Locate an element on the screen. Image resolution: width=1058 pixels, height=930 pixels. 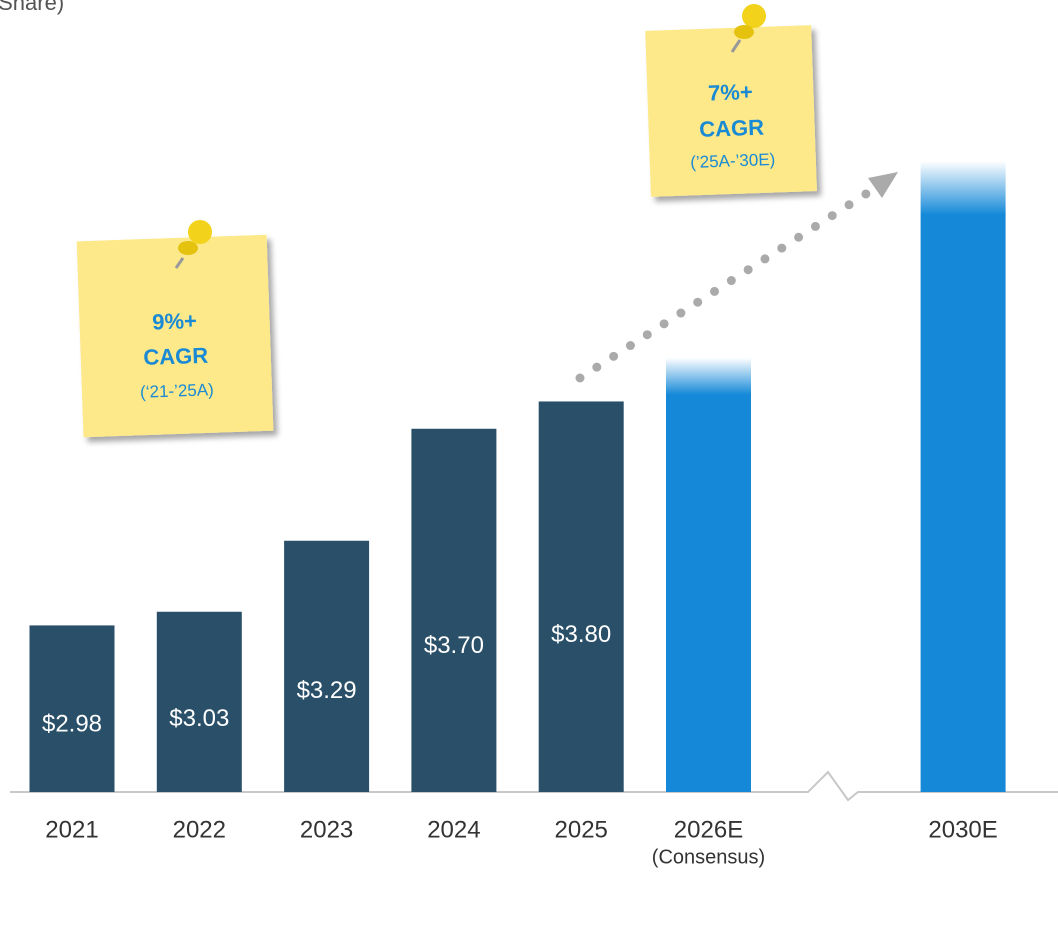
sticky-note: 9%+ CAGR (‘21-’25A) is located at coordinates (175, 336).